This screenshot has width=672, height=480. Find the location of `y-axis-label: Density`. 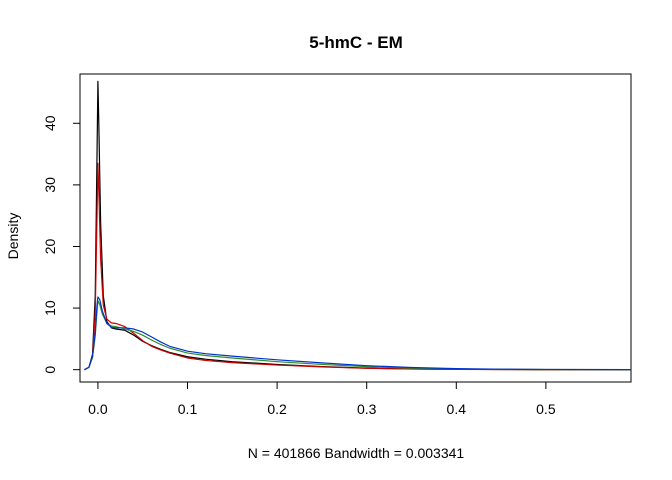

y-axis-label: Density is located at coordinates (13, 236).